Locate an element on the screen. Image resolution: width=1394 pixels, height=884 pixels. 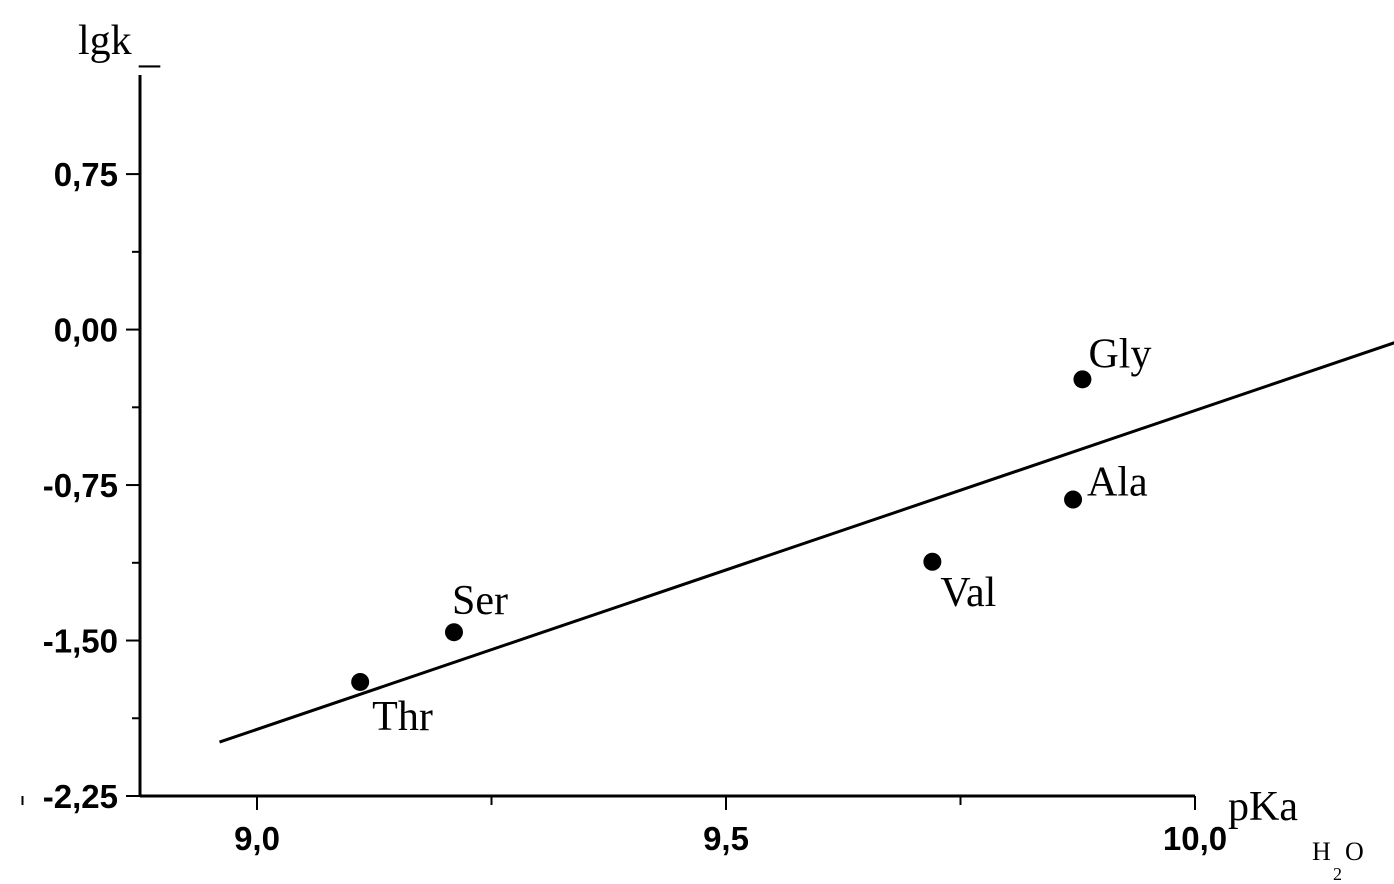
data-point-thr is located at coordinates (360, 681).